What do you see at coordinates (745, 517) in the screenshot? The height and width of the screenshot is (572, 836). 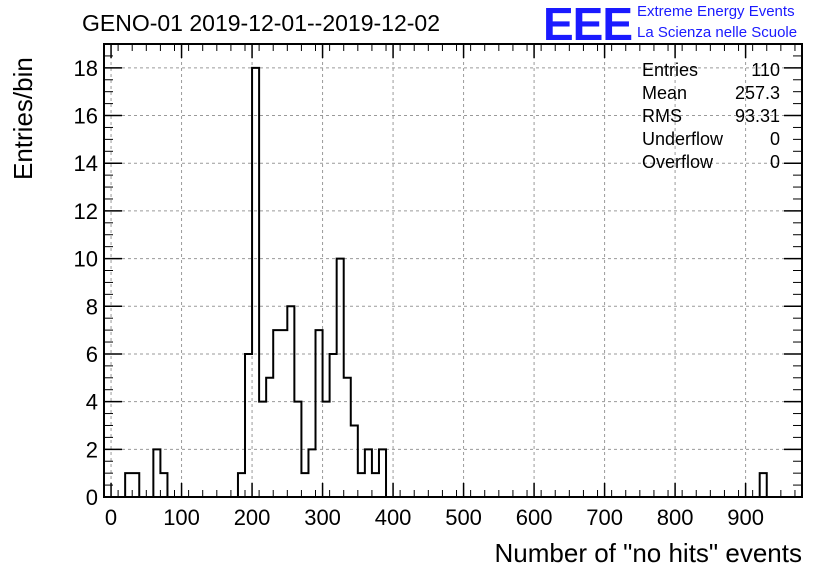 I see `x-tick-label: 900` at bounding box center [745, 517].